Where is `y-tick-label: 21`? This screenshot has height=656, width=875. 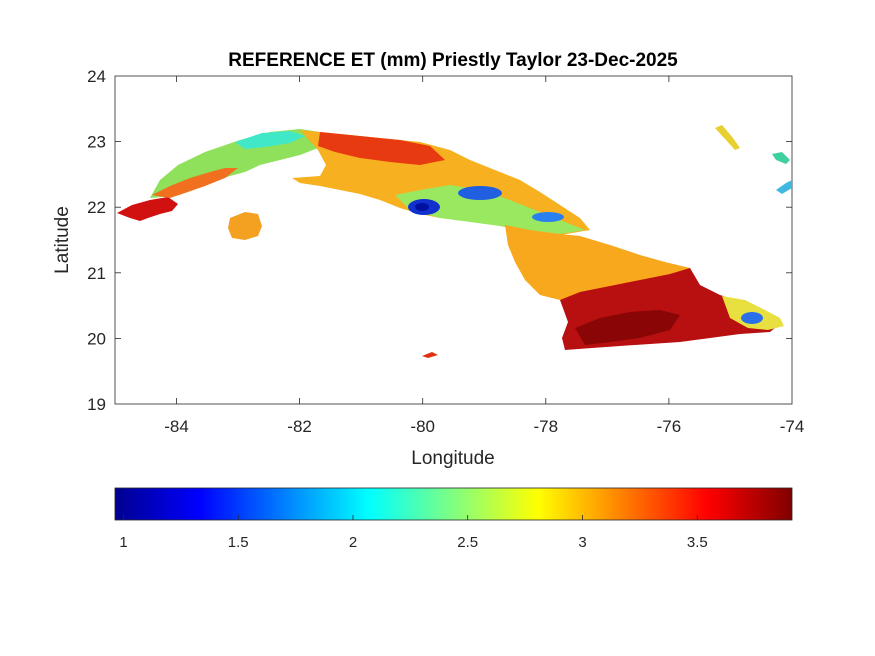
y-tick-label: 21 is located at coordinates (96, 273).